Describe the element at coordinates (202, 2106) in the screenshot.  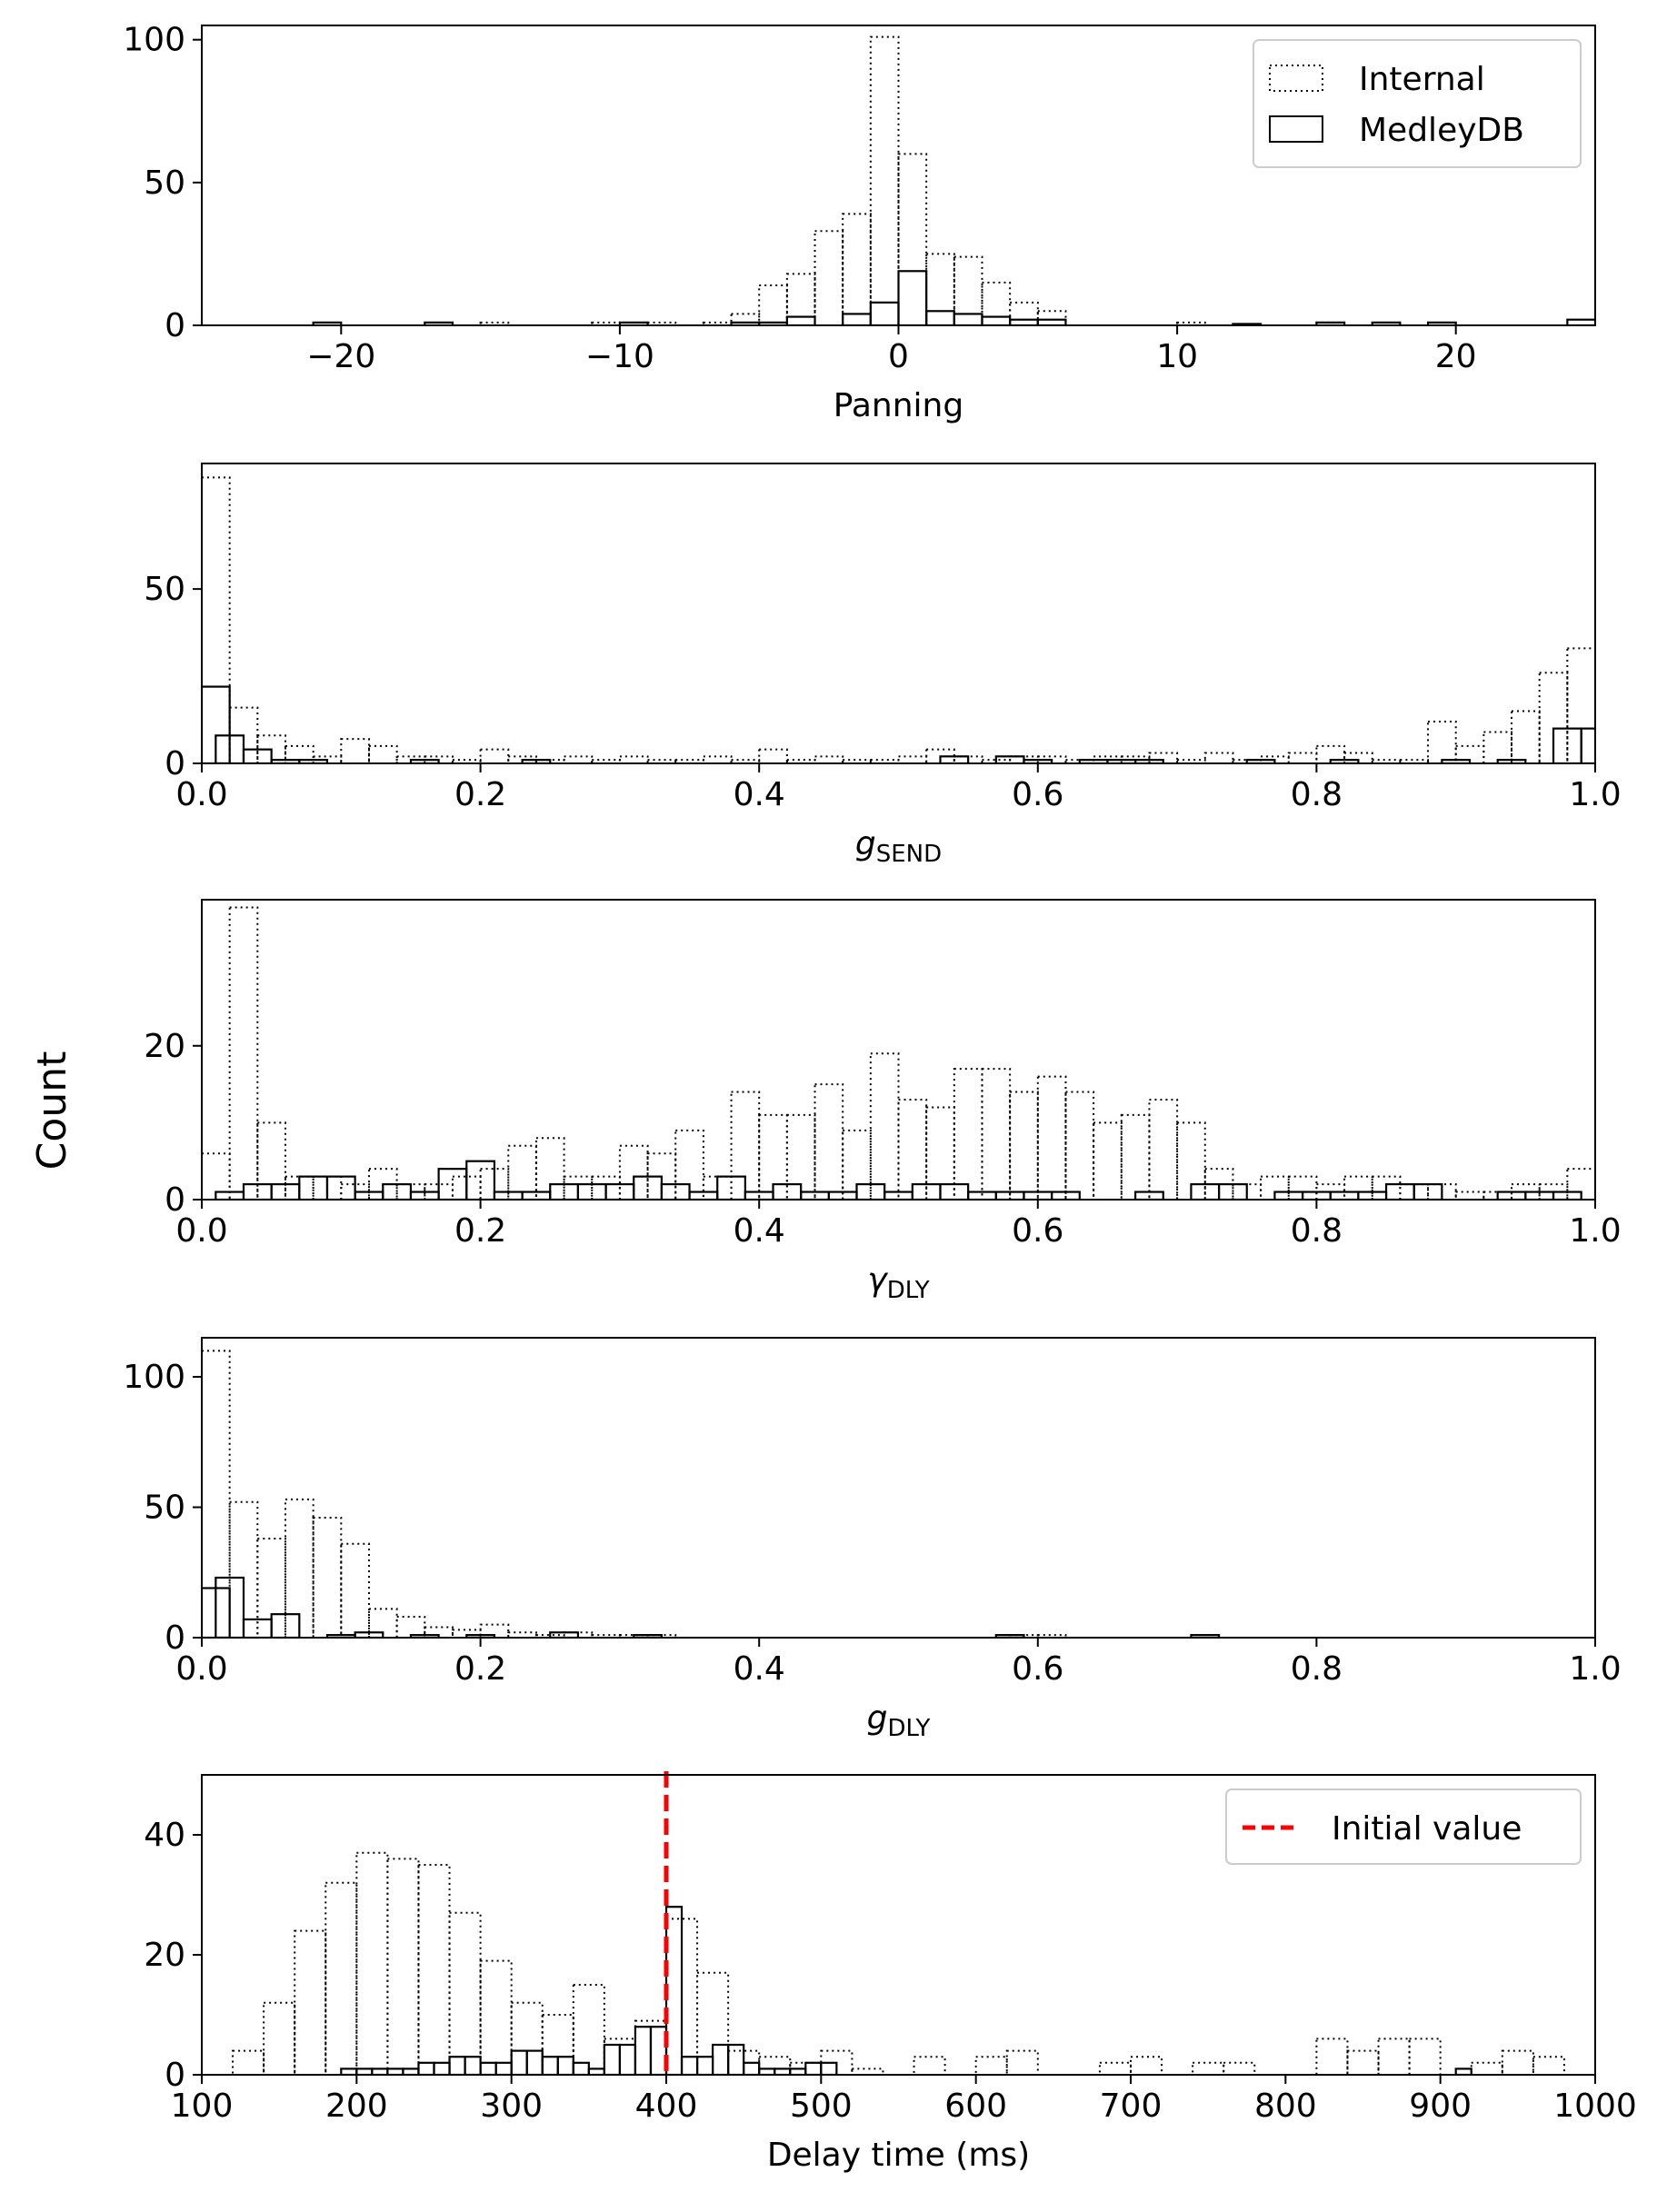
I see `x-tick-label: 100` at that location.